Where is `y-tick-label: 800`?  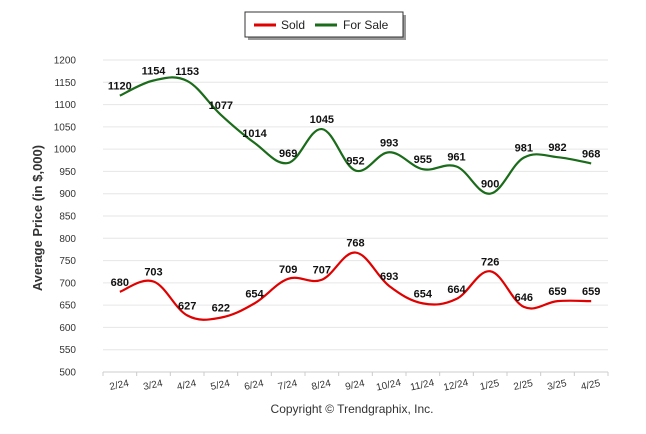
y-tick-label: 800 is located at coordinates (67, 239).